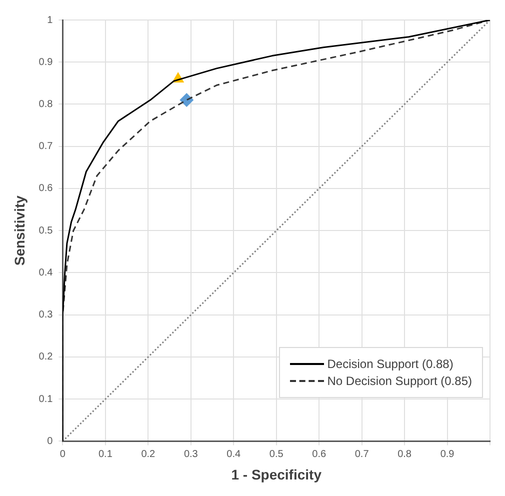  Describe the element at coordinates (46, 272) in the screenshot. I see `y-tick-label: 0.4` at that location.